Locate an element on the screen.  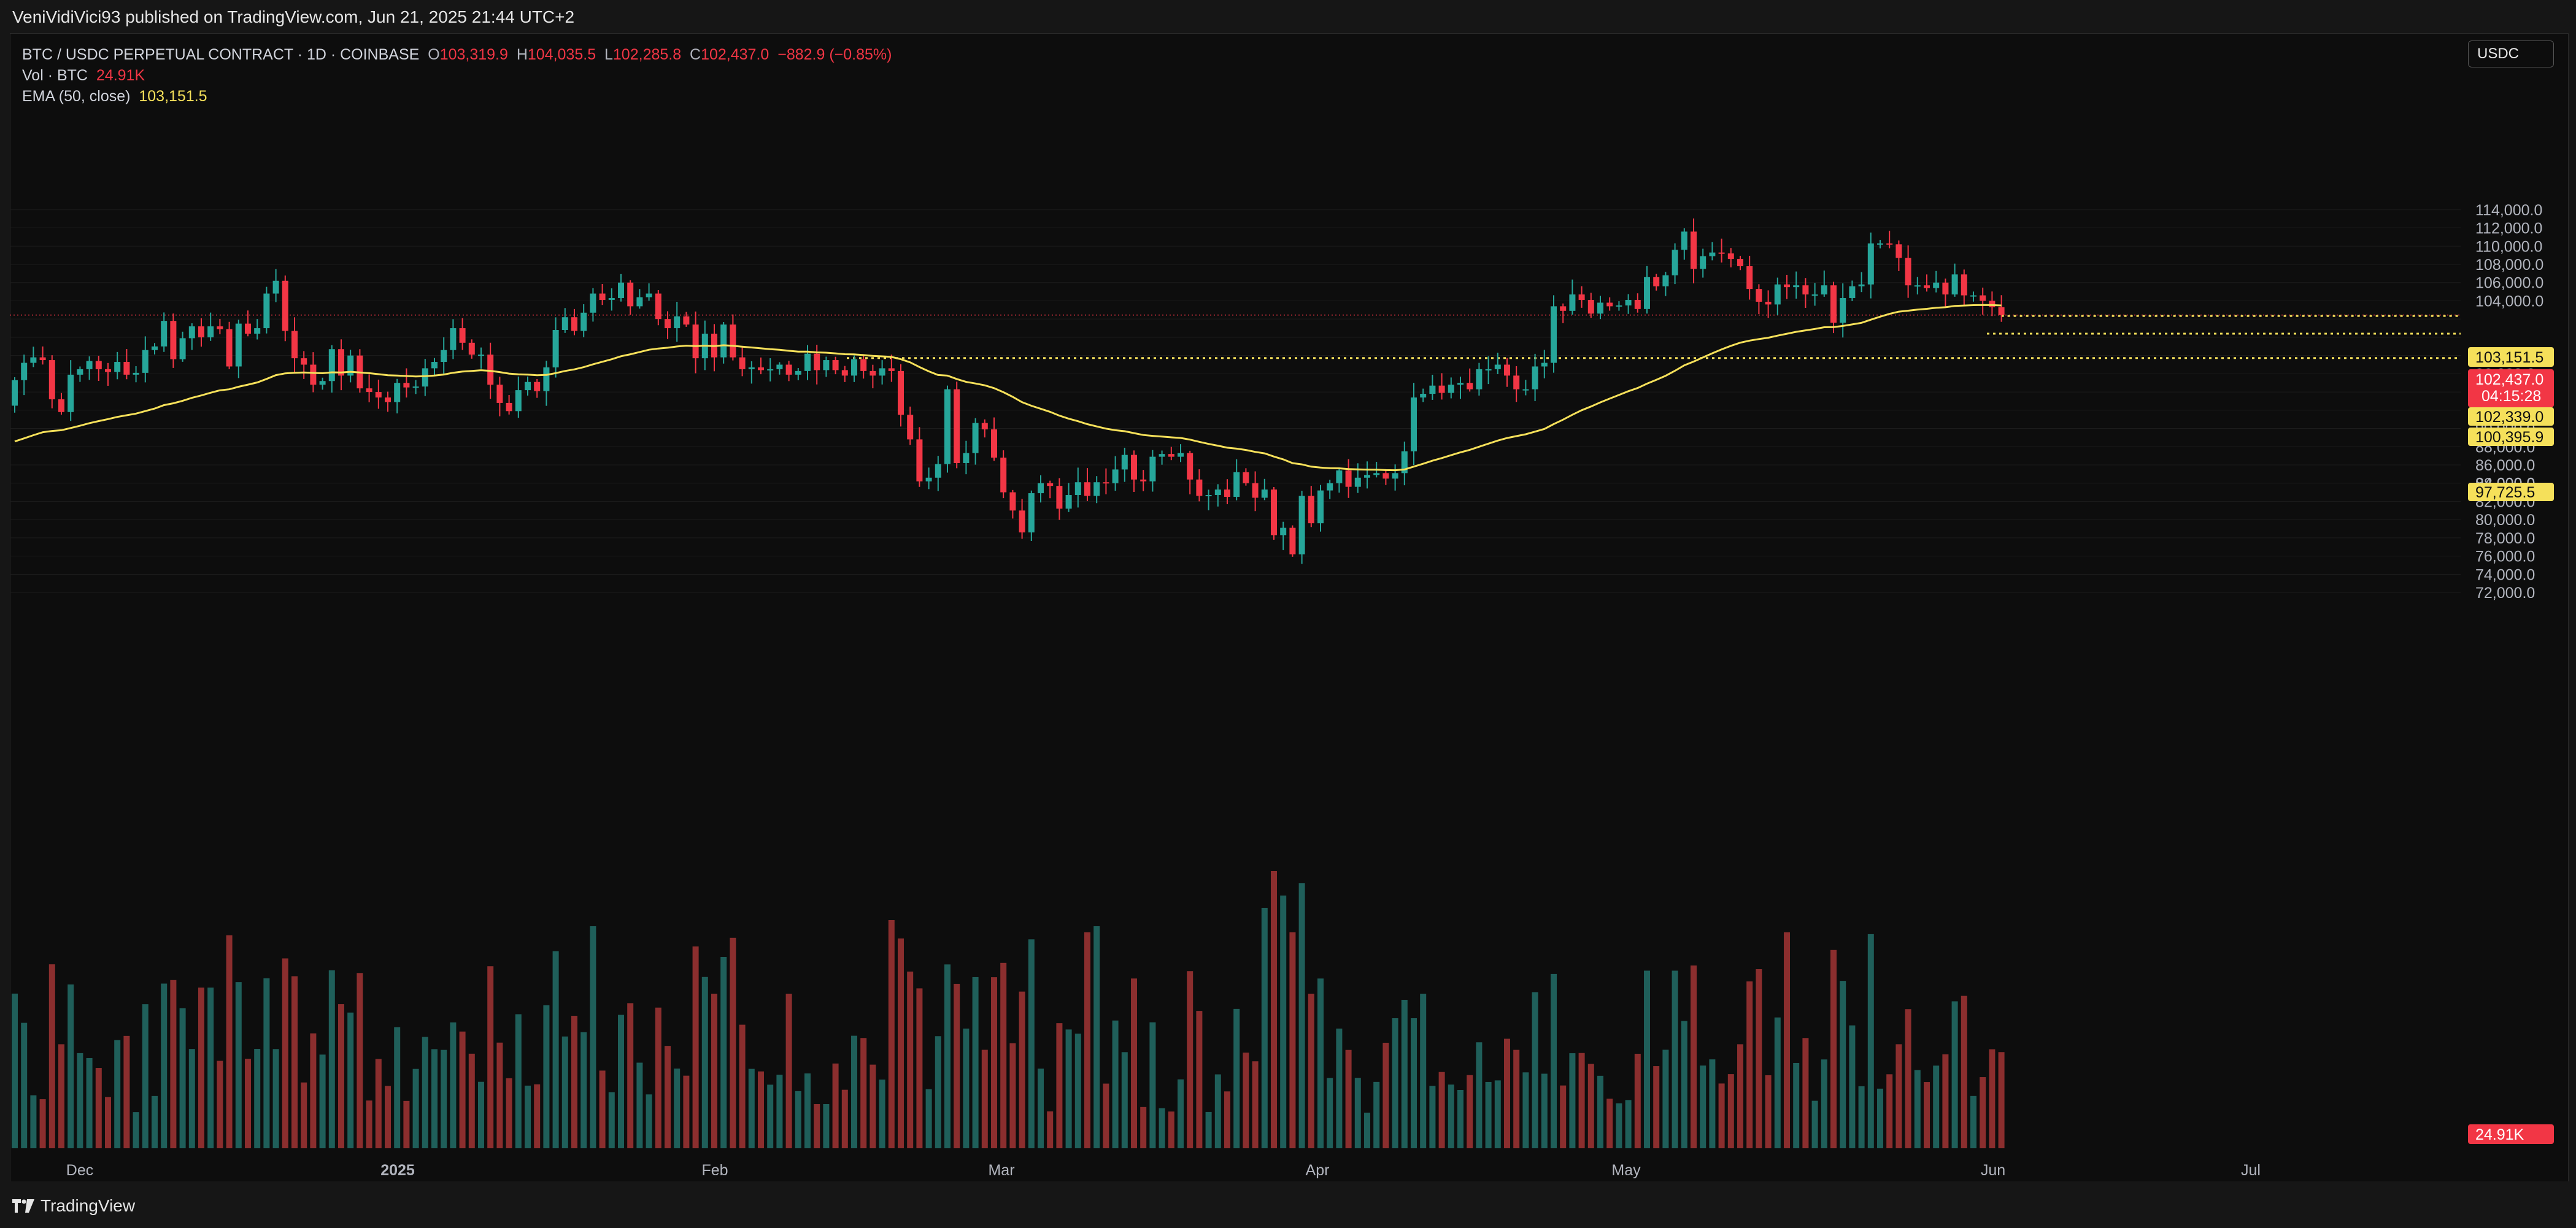
ema-label: EMA (50, close) is located at coordinates (76, 96).